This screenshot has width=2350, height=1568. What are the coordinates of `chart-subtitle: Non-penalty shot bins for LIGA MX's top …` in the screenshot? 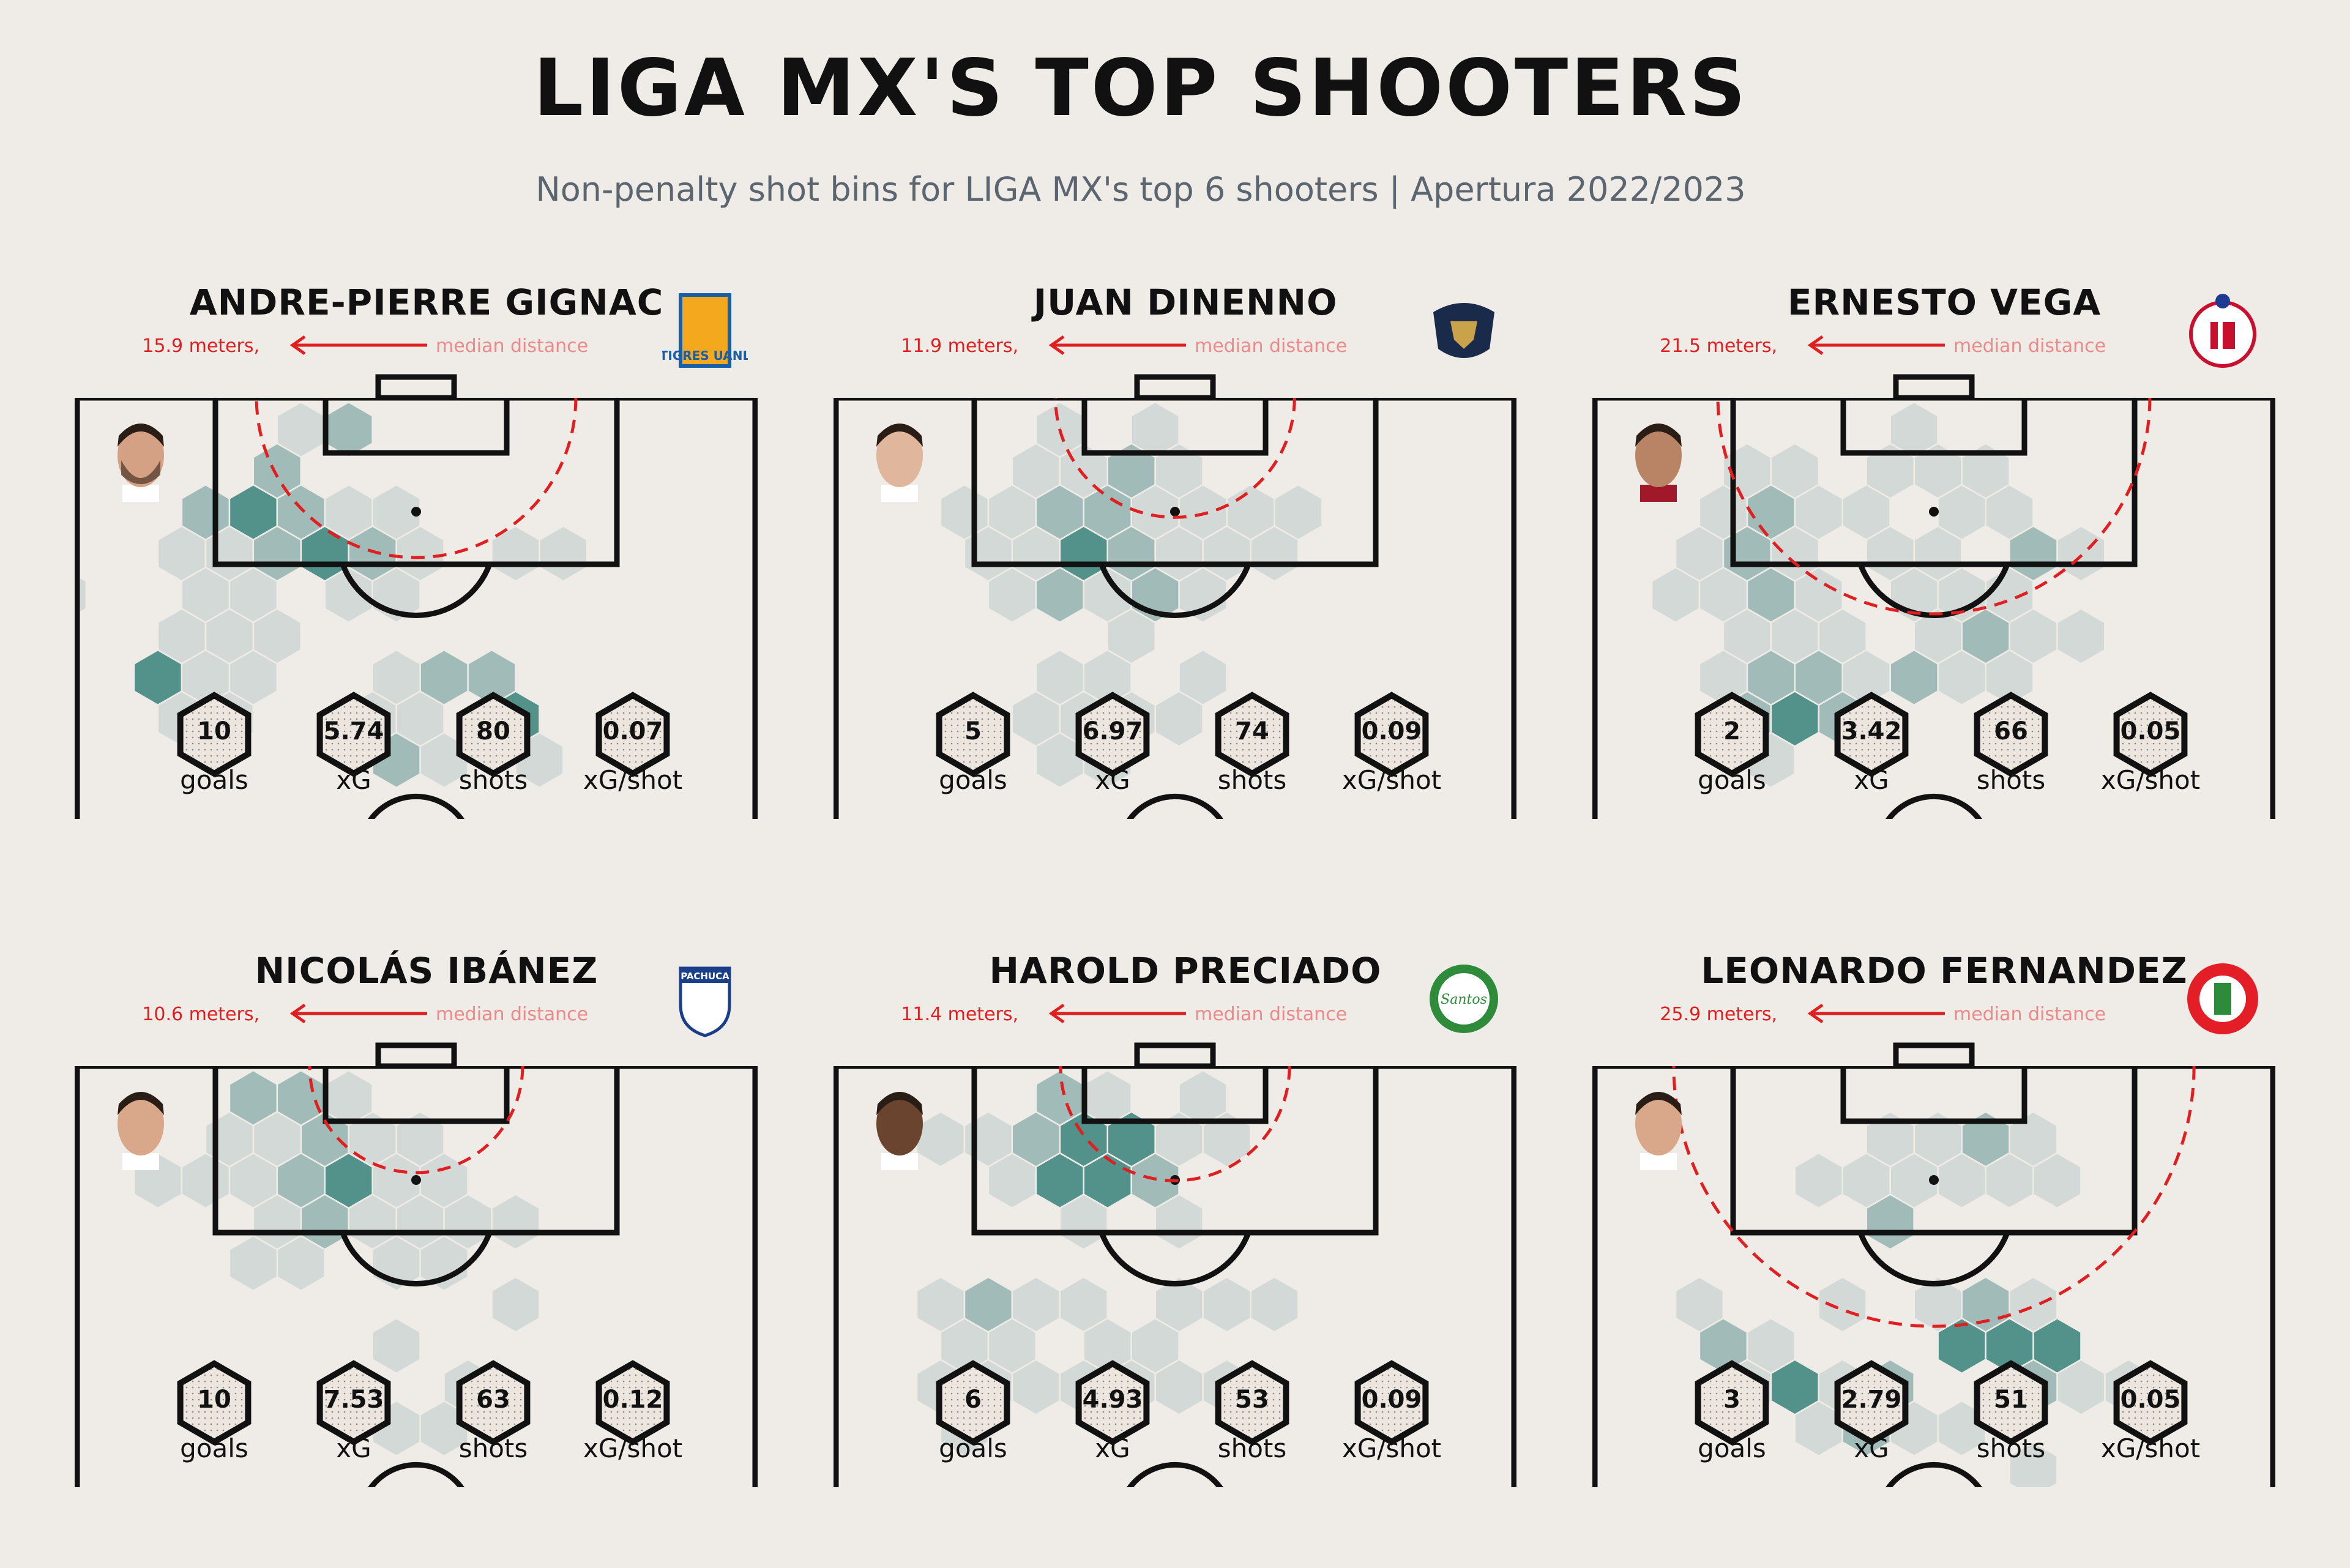 It's located at (1140, 189).